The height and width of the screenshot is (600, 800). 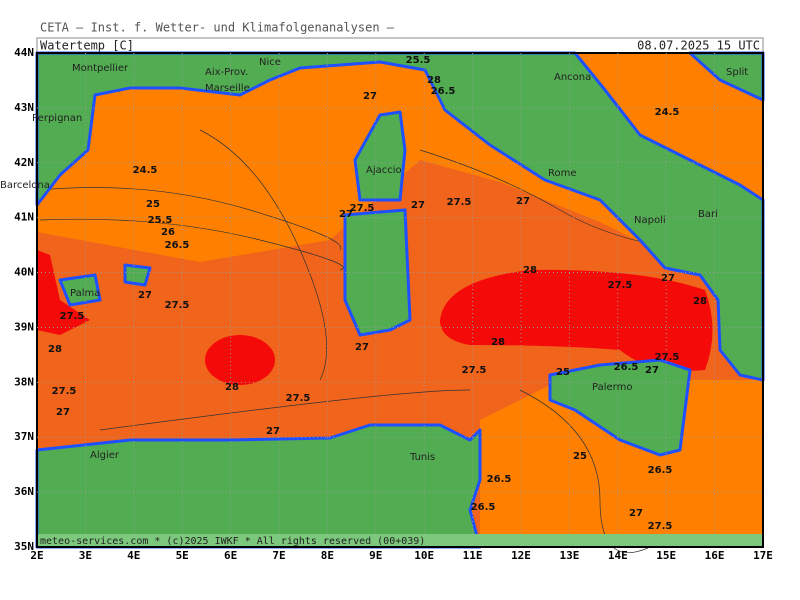 I want to click on place-label: Napoli, so click(x=650, y=220).